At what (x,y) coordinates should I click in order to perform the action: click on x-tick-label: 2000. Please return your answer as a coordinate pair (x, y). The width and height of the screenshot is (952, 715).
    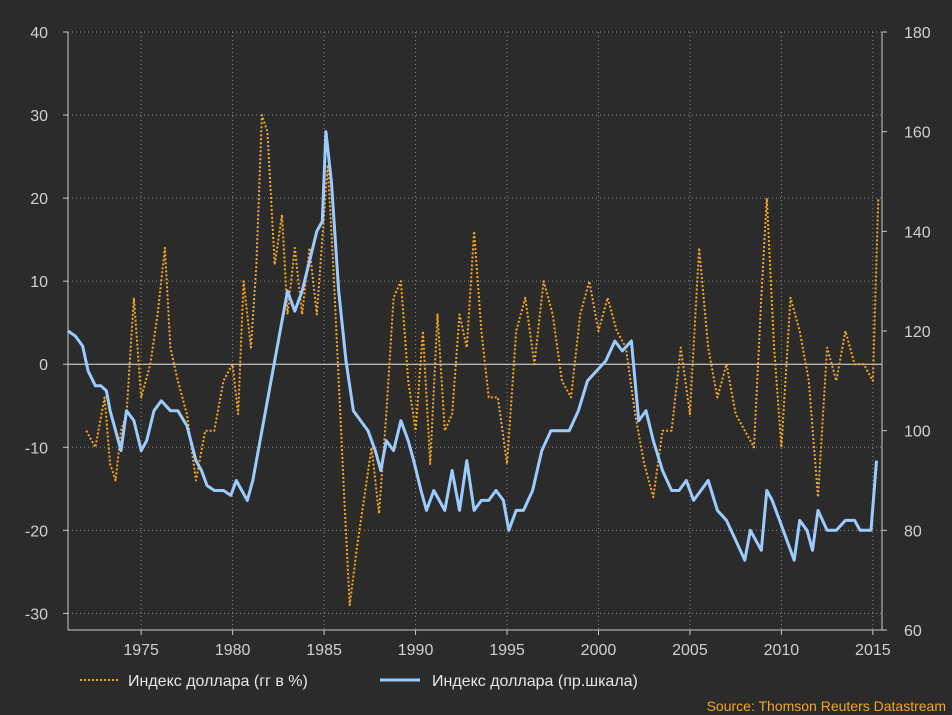
    Looking at the image, I should click on (599, 650).